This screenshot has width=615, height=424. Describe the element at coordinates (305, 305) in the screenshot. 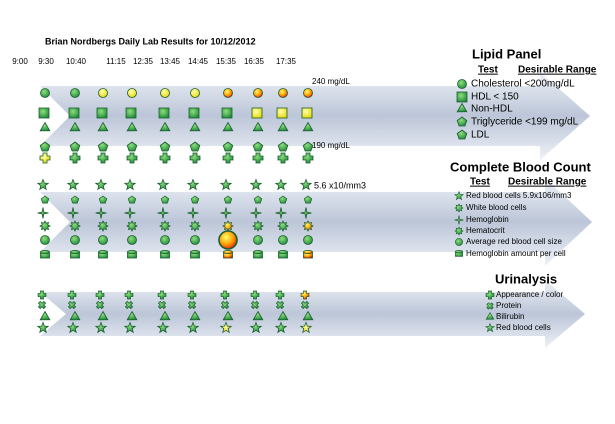

I see `icon-xmark` at that location.